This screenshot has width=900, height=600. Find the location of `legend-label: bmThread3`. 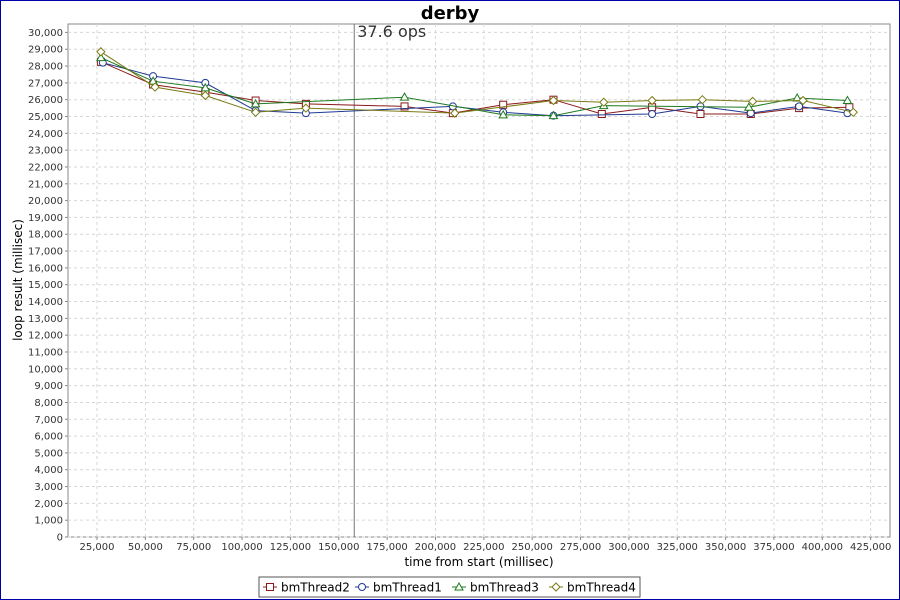

legend-label: bmThread3 is located at coordinates (504, 588).